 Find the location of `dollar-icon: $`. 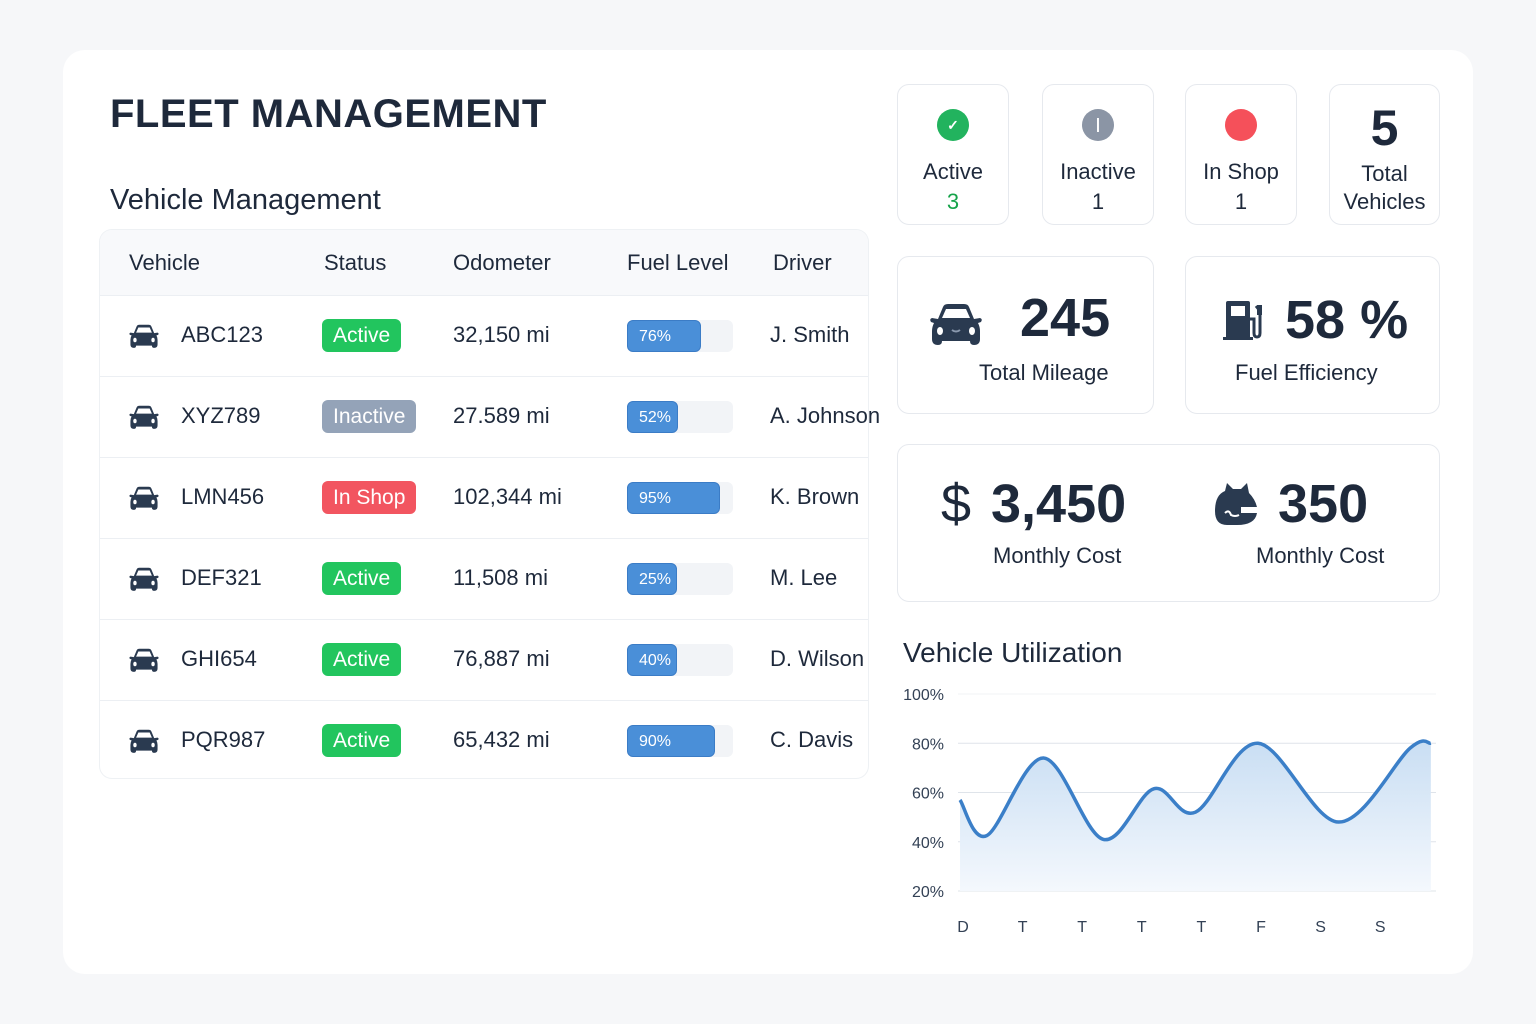

dollar-icon: $ is located at coordinates (956, 504).